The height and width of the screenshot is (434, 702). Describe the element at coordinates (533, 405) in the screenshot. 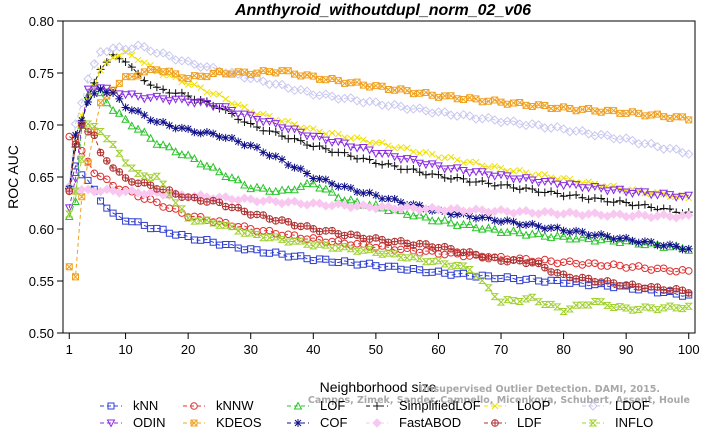

I see `legend-label: LoOP` at that location.